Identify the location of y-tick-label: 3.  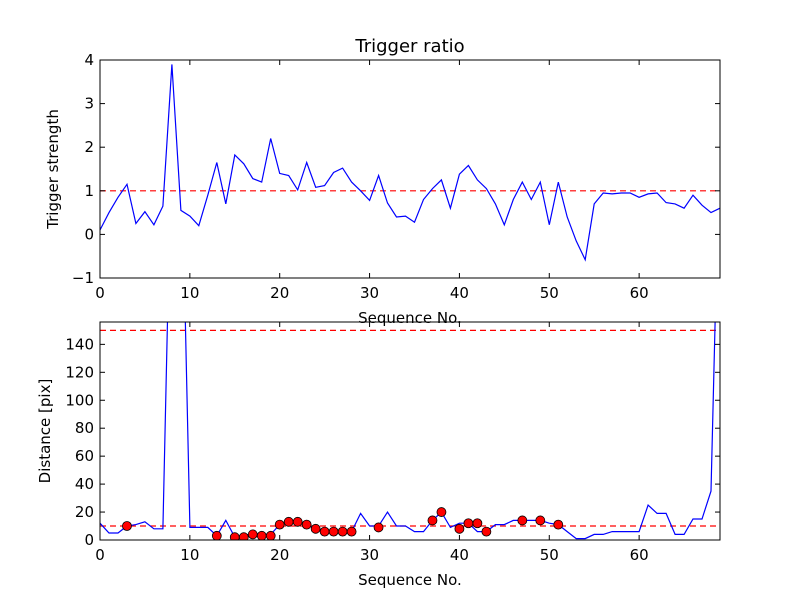
(89, 104).